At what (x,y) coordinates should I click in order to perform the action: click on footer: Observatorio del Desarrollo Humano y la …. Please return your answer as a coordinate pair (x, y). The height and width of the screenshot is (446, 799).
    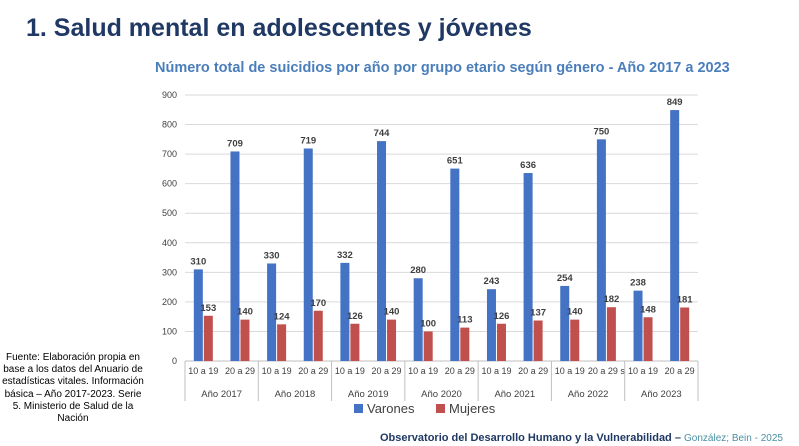
    Looking at the image, I should click on (581, 438).